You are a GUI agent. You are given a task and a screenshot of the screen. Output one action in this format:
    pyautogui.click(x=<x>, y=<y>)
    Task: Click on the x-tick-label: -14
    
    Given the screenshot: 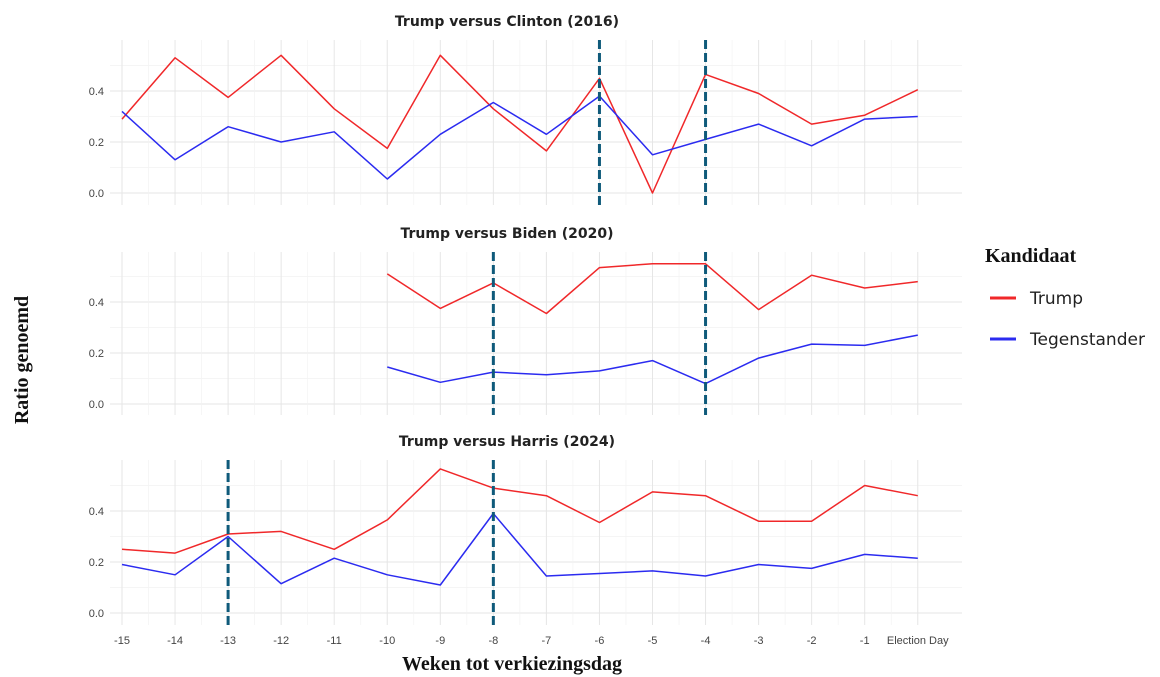 What is the action you would take?
    pyautogui.click(x=175, y=641)
    